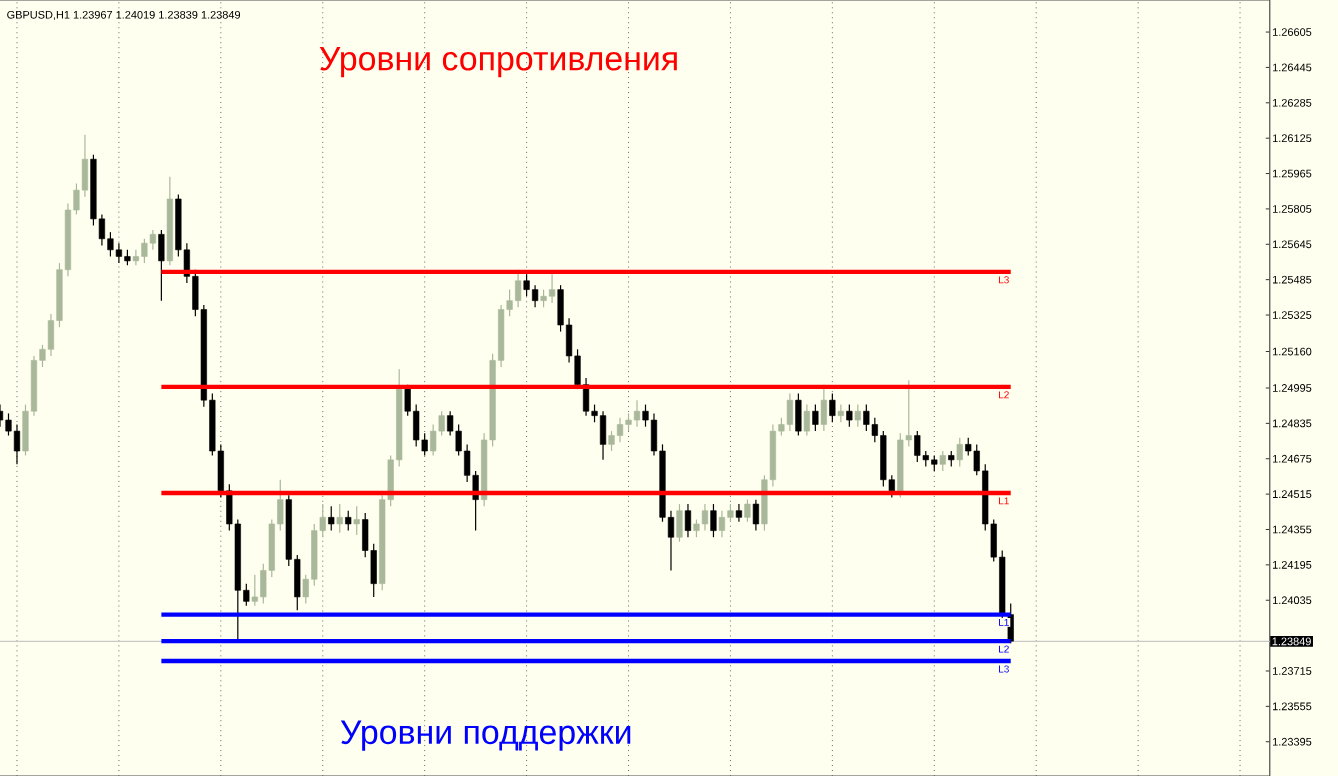 This screenshot has width=1338, height=776. Describe the element at coordinates (485, 735) in the screenshot. I see `annotation: Уровни поддержки` at that location.